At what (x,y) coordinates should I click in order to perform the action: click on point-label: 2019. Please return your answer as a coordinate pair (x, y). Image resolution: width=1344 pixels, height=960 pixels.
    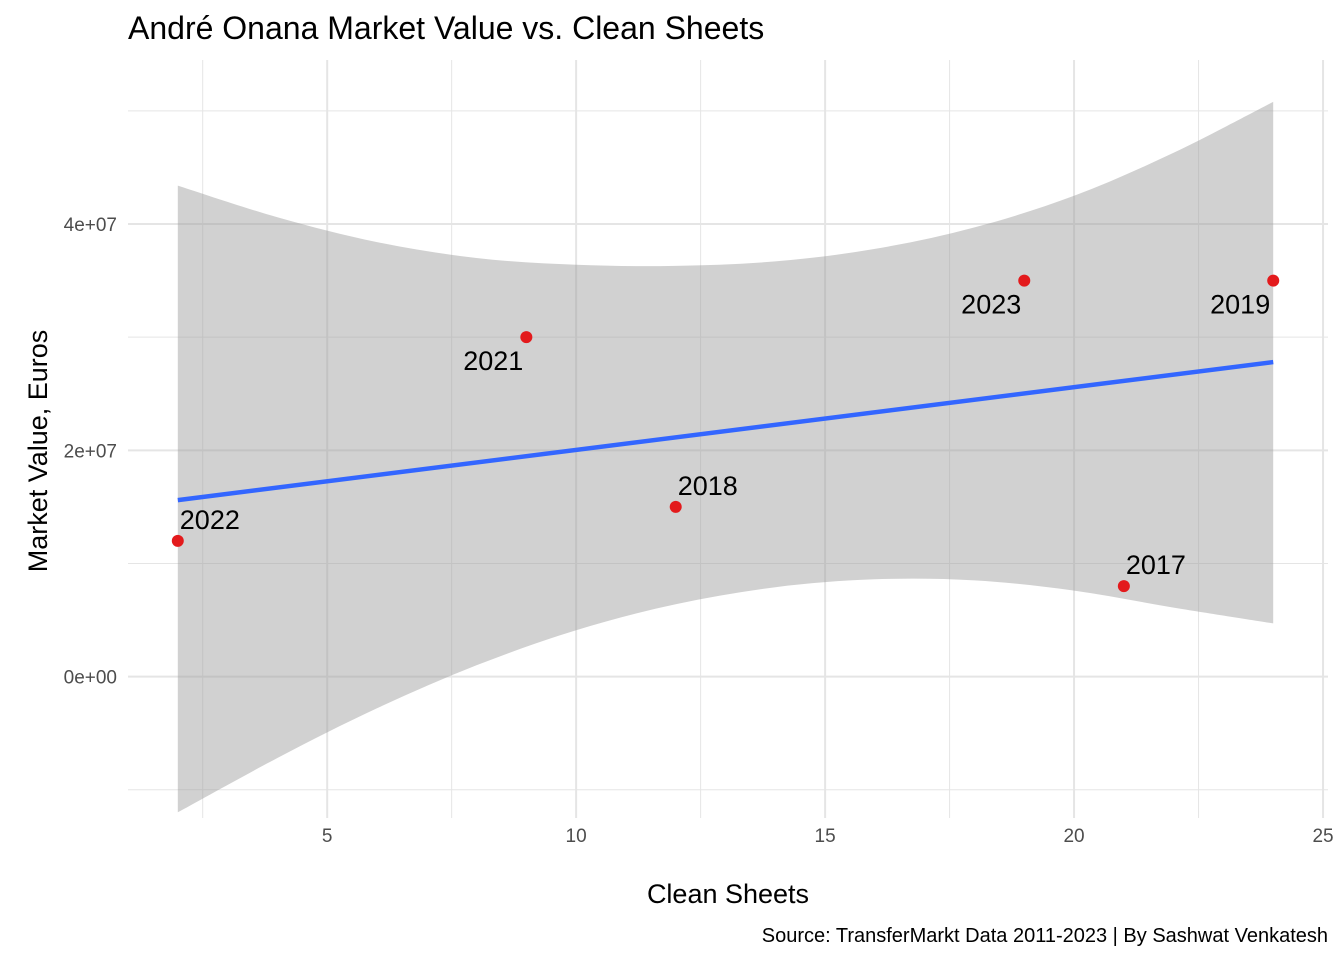
    Looking at the image, I should click on (1240, 305).